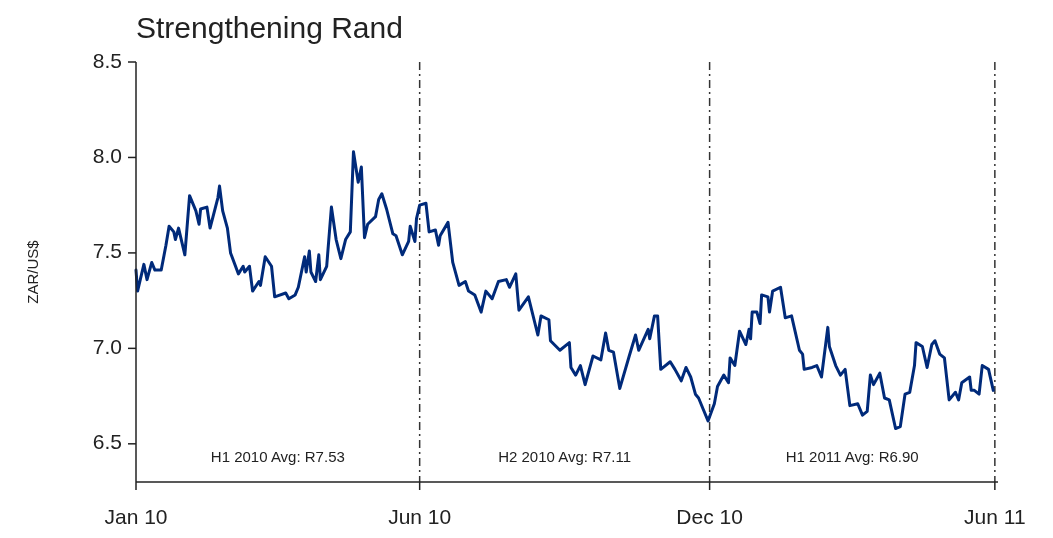 This screenshot has height=538, width=1053. I want to click on chart-title: Strengthening Rand, so click(269, 27).